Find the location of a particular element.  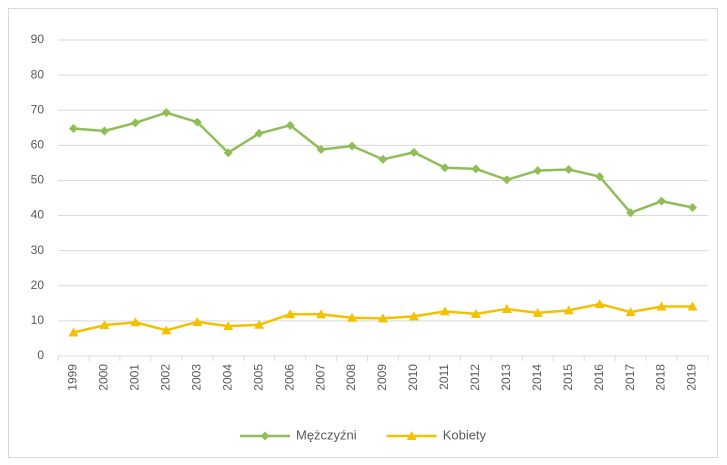

x-tick-label: 2010 is located at coordinates (413, 377).